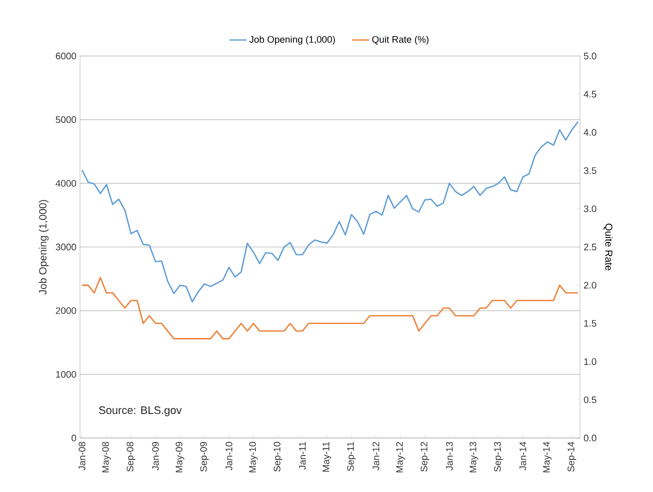  Describe the element at coordinates (590, 132) in the screenshot. I see `y2-tick-label: 4.0` at that location.